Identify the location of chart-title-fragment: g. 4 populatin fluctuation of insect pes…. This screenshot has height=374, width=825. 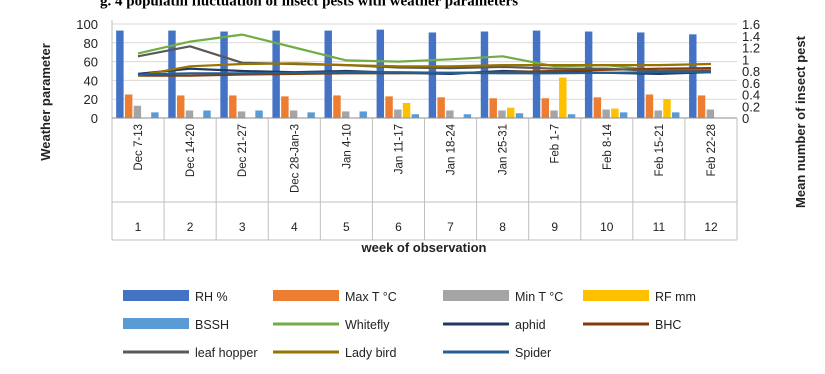
(309, 4).